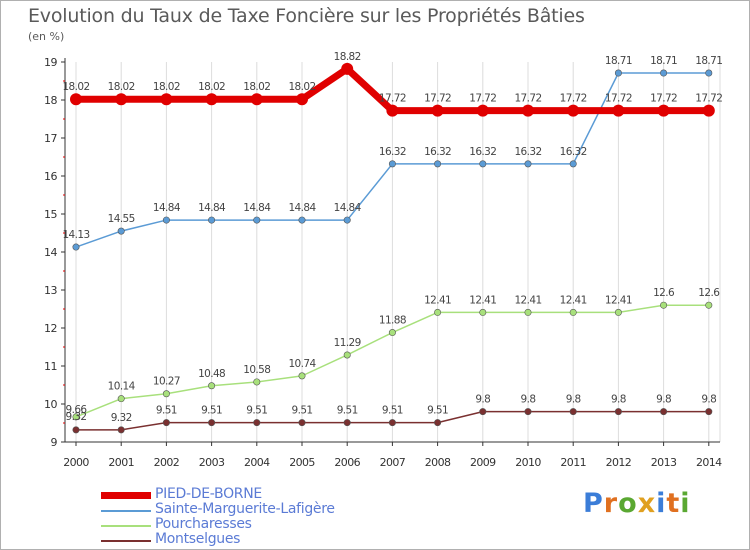  I want to click on y-tick-label-16: 16, so click(50, 176).